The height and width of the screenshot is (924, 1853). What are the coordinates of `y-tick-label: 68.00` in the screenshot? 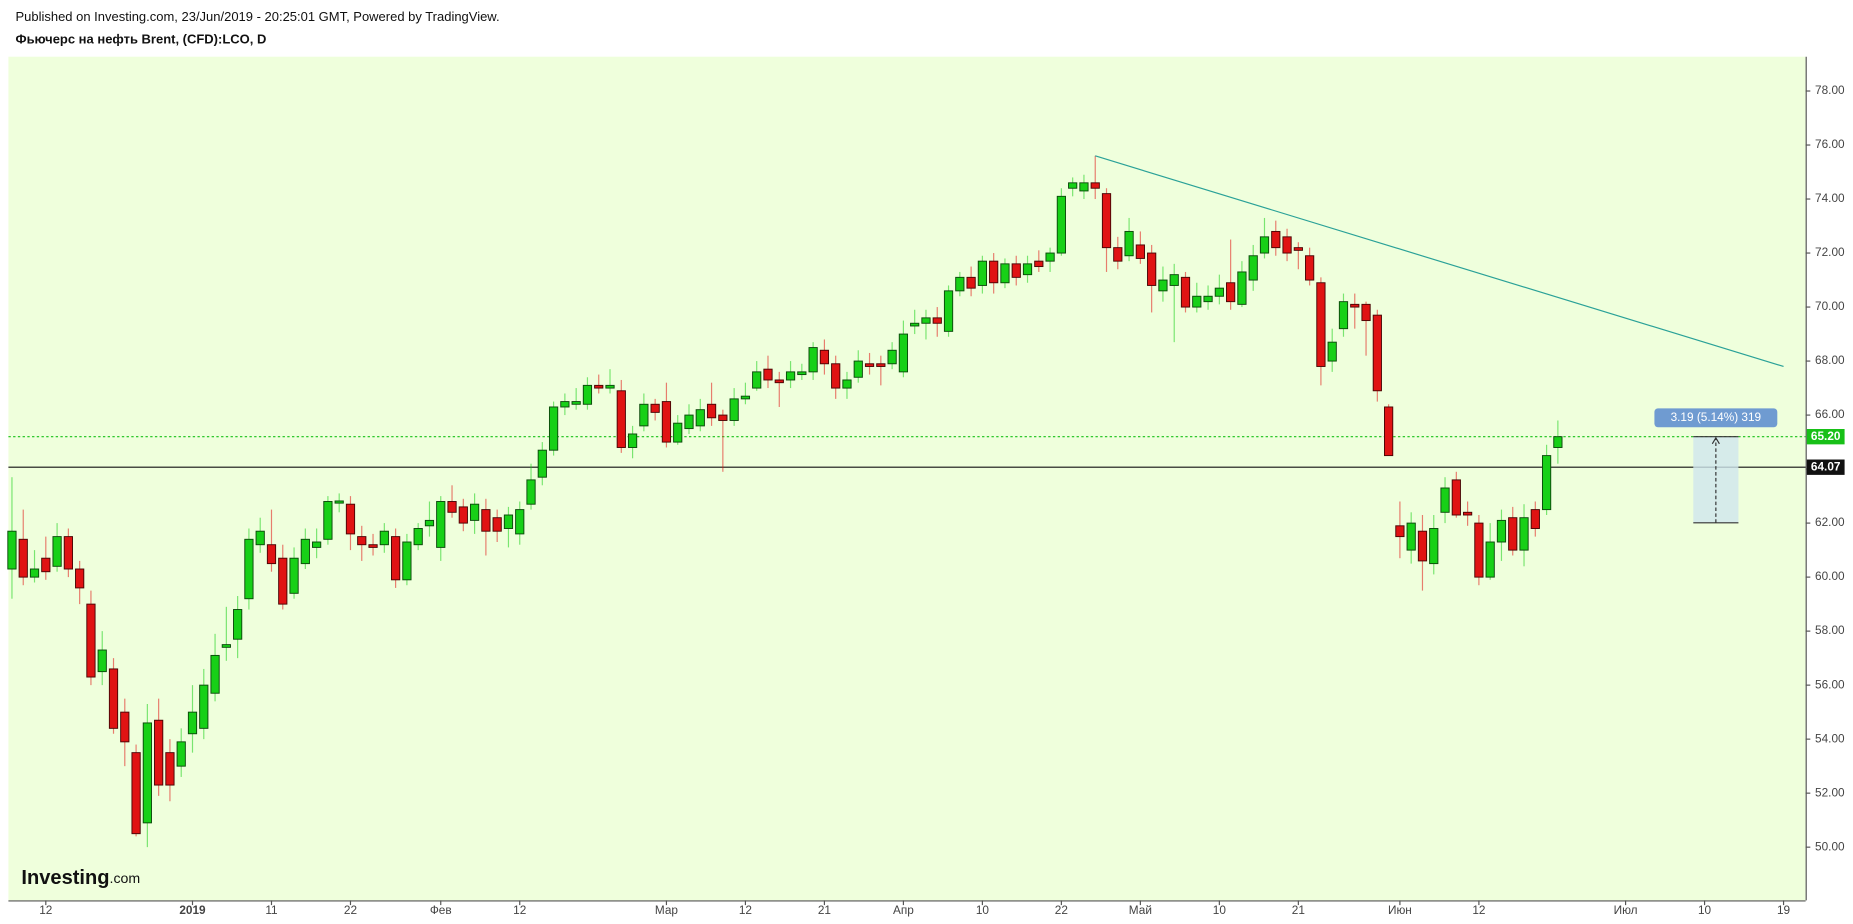 It's located at (1830, 360).